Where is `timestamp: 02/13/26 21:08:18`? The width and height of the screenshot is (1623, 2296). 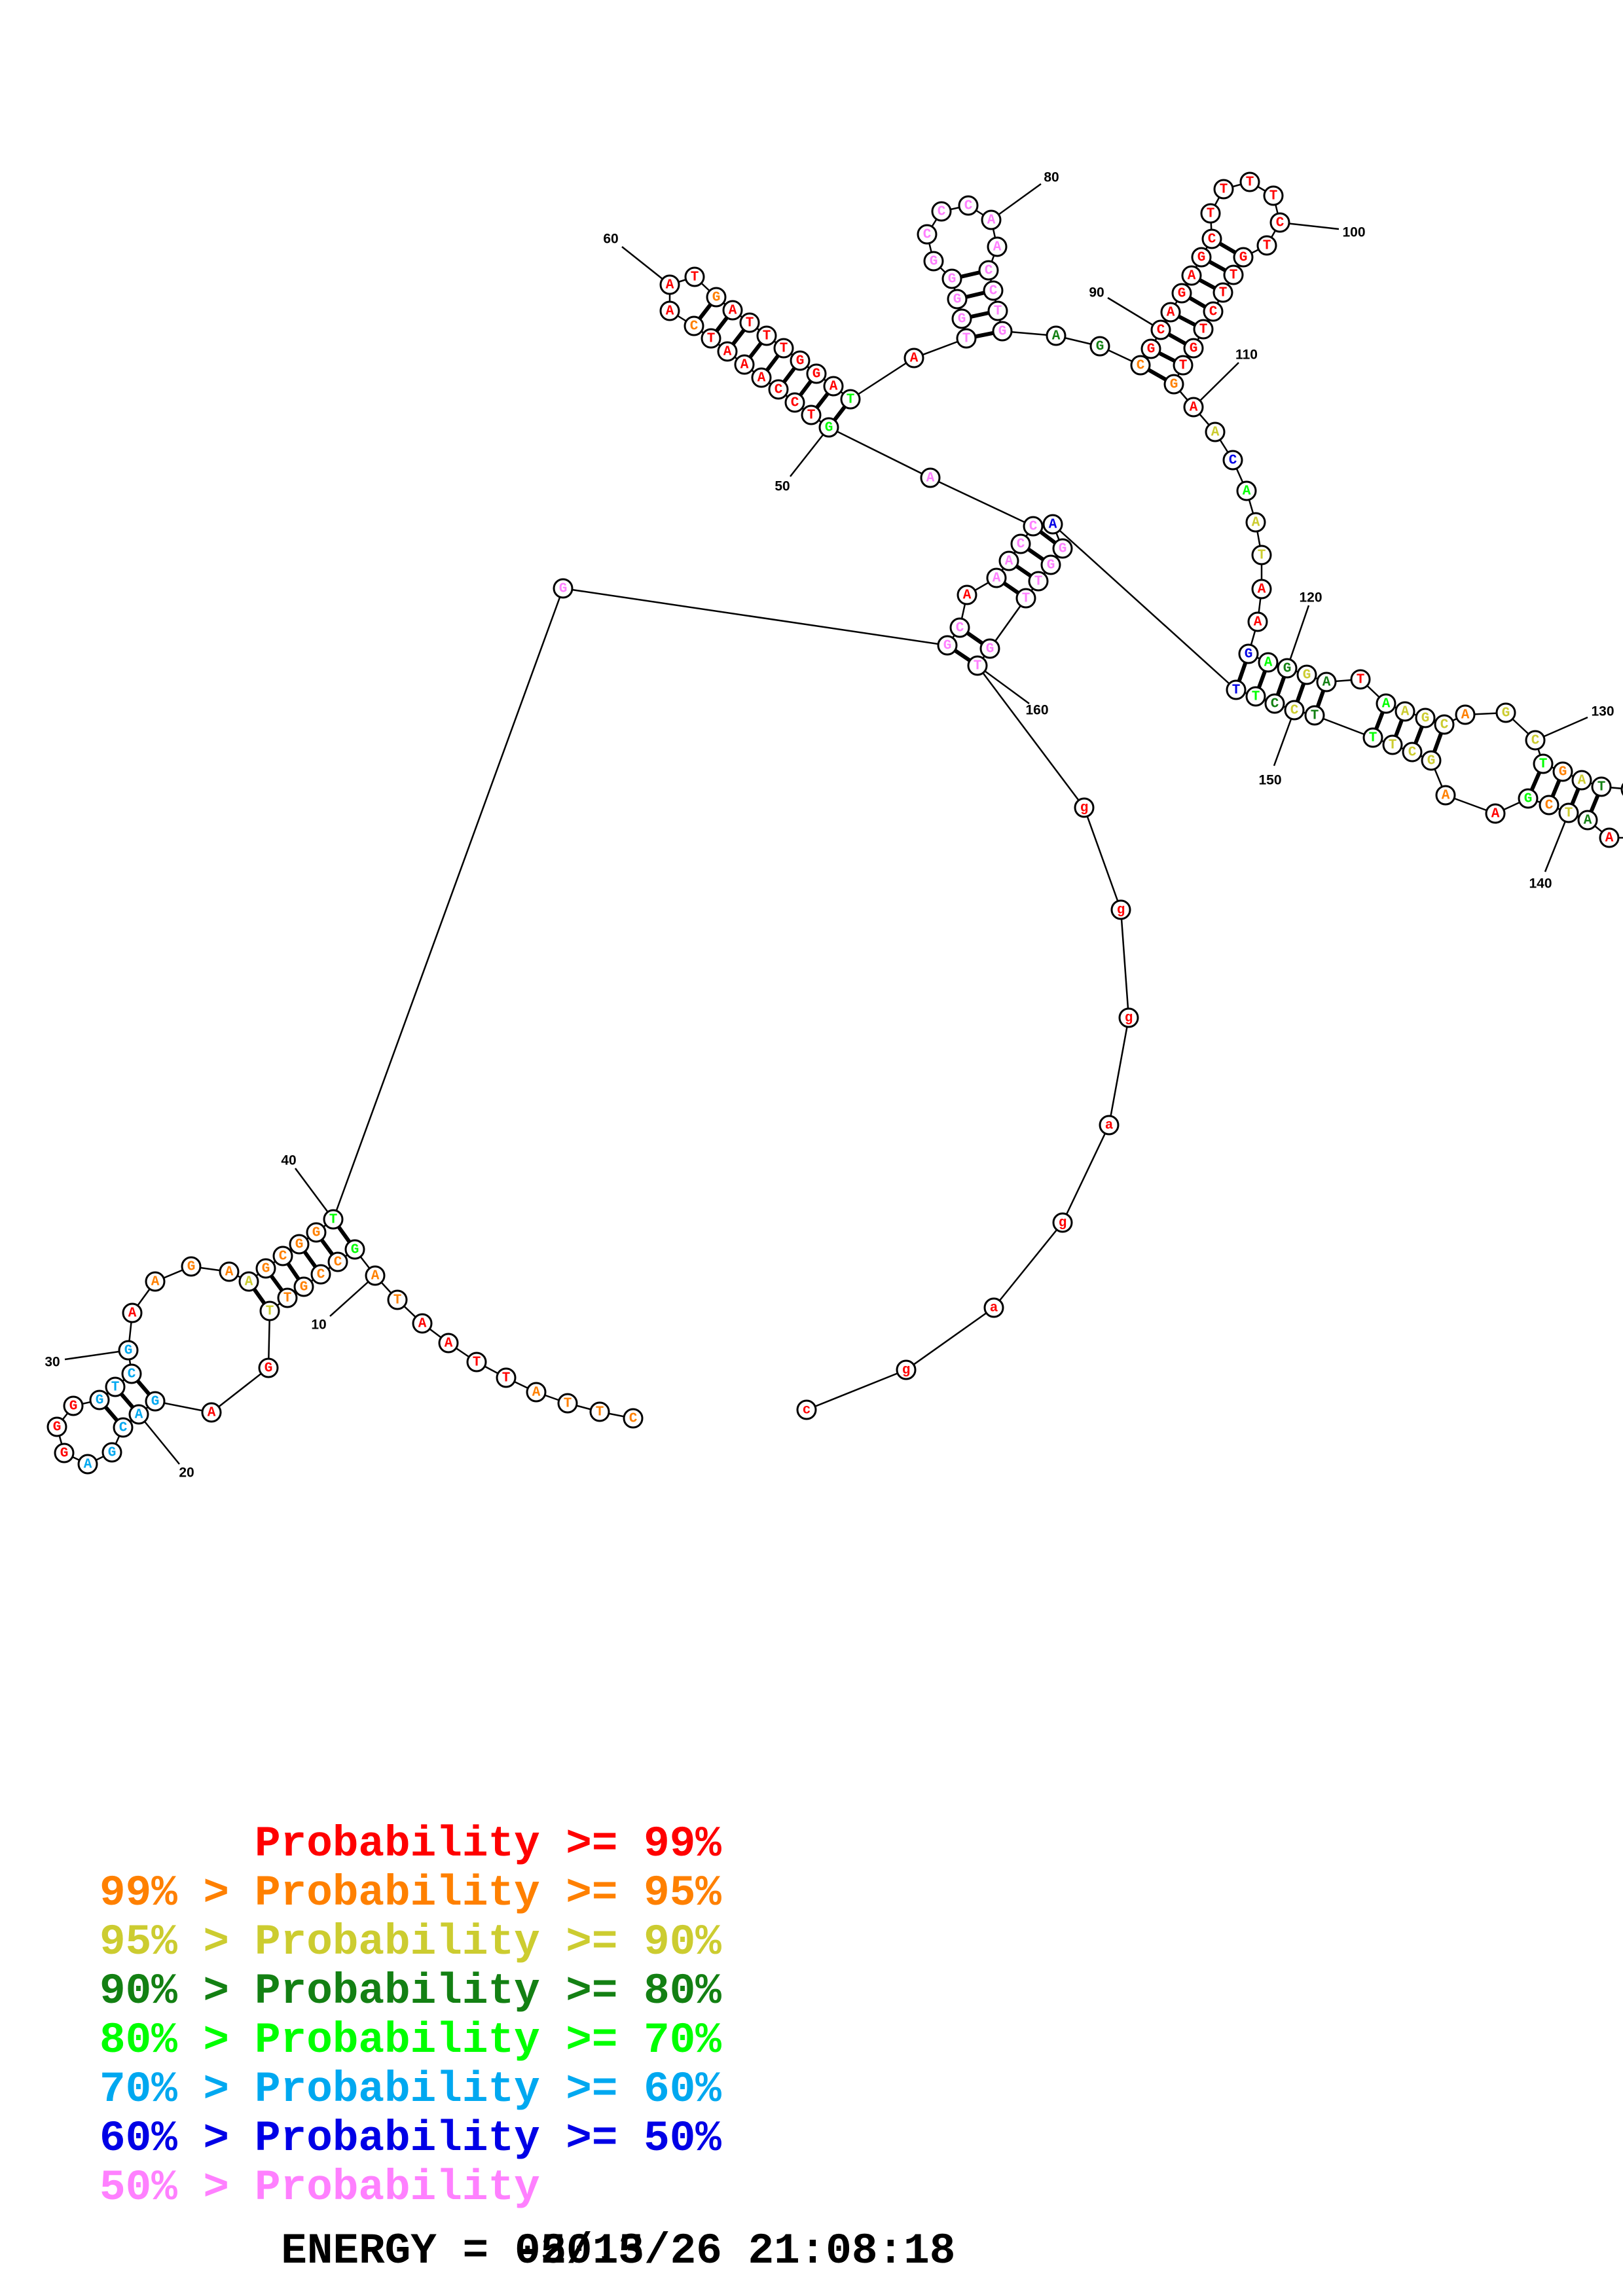 timestamp: 02/13/26 21:08:18 is located at coordinates (735, 2251).